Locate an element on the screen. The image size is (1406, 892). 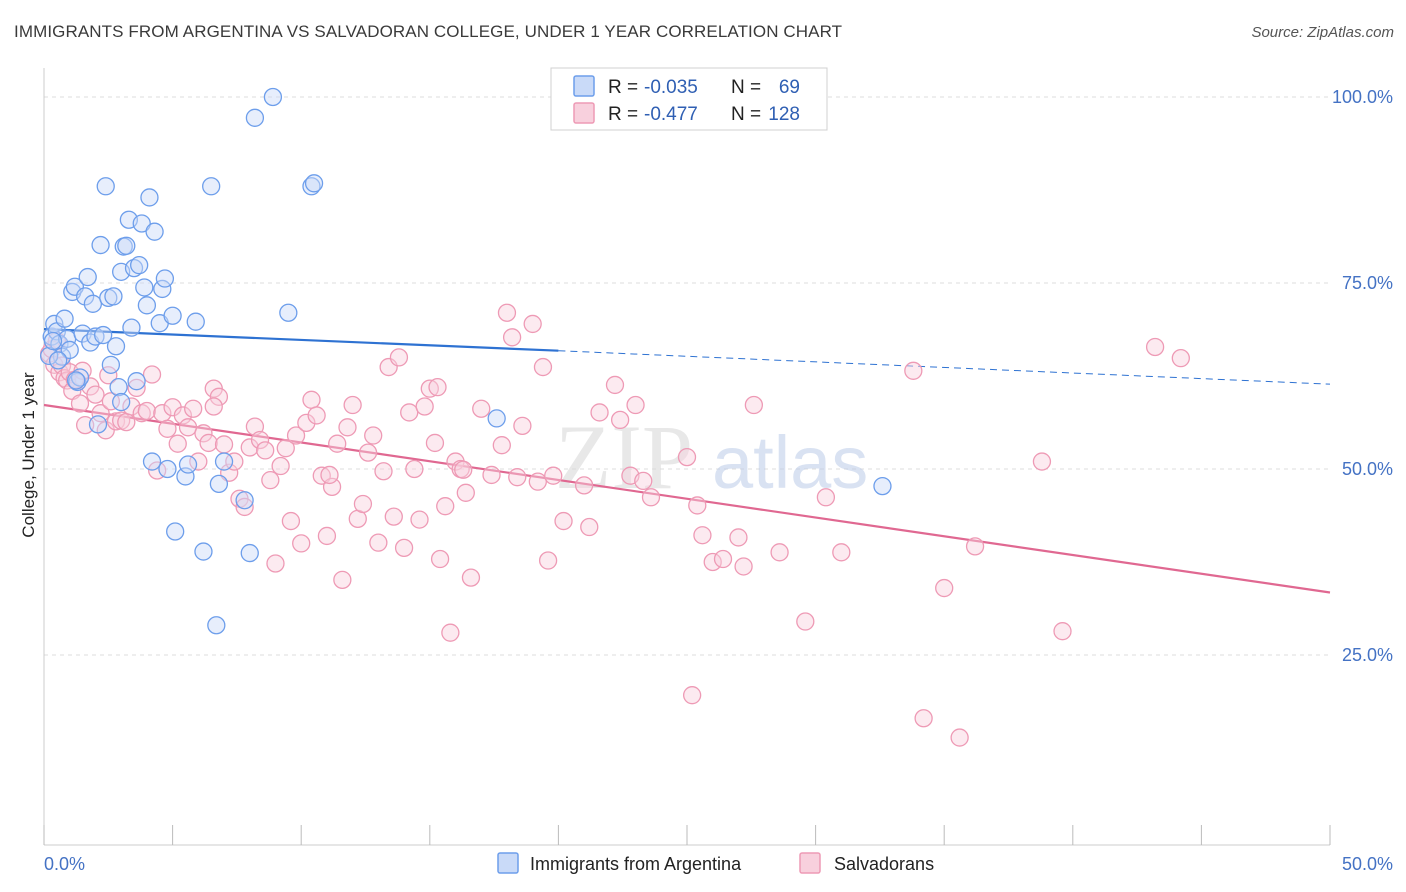
y-axis-label: College, Under 1 year is located at coordinates (28, 455).